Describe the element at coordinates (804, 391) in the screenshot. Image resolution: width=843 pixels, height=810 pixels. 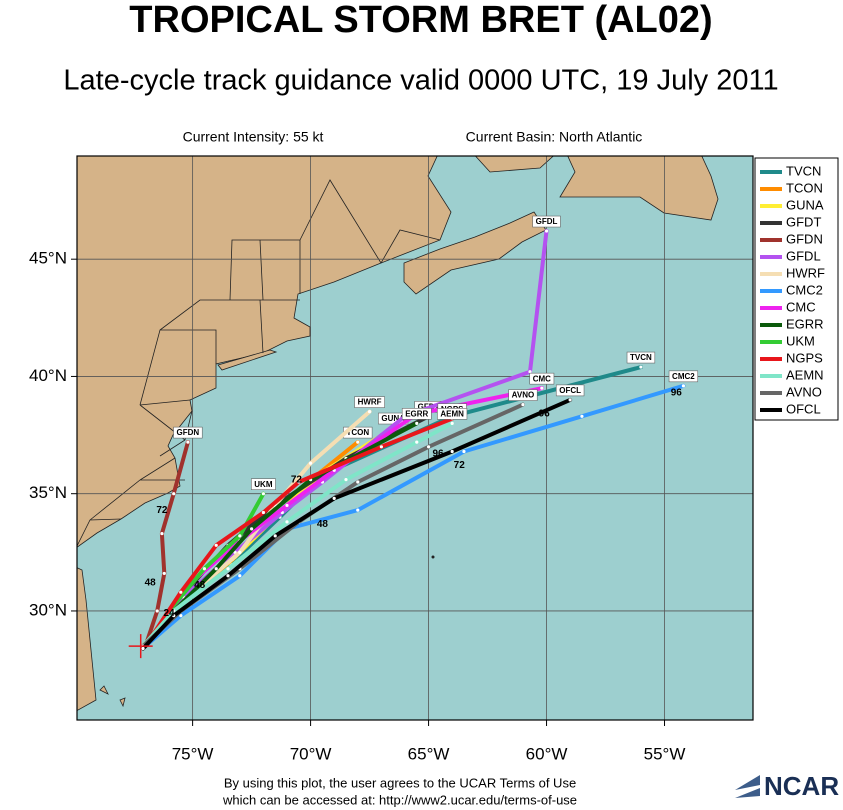
I see `legend-label: AVNO` at that location.